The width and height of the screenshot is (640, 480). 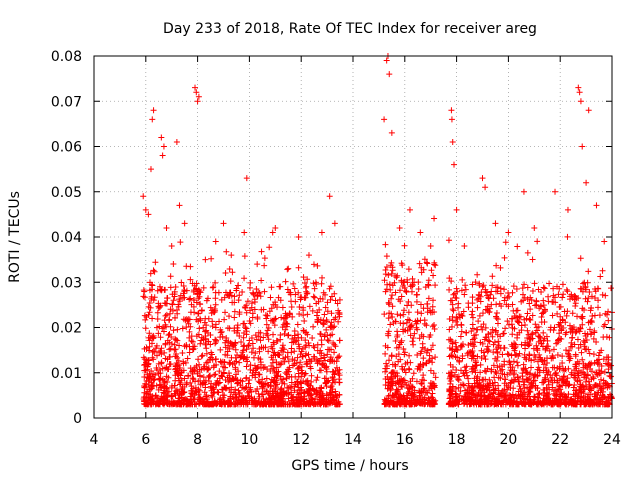 I want to click on x-tick-label: 14, so click(x=353, y=440).